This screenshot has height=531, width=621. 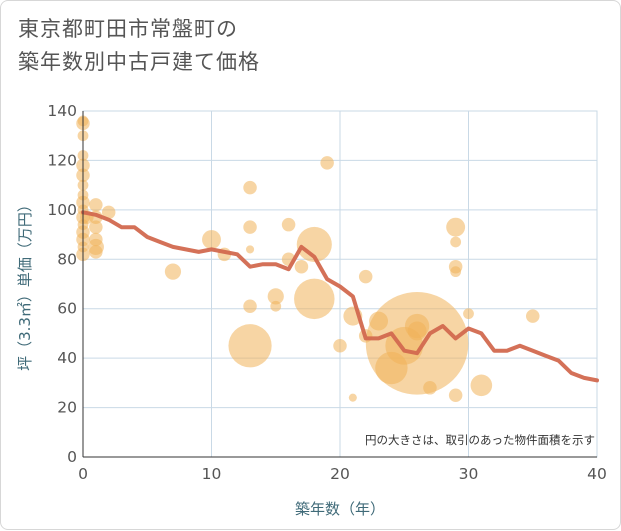 I want to click on y-tick-label: 120, so click(x=62, y=160).